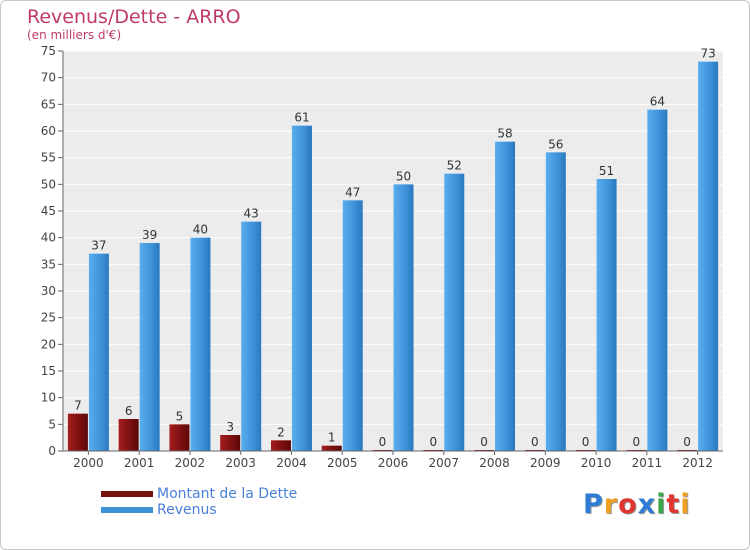  What do you see at coordinates (230, 427) in the screenshot?
I see `data-label-debt-2003: 3` at bounding box center [230, 427].